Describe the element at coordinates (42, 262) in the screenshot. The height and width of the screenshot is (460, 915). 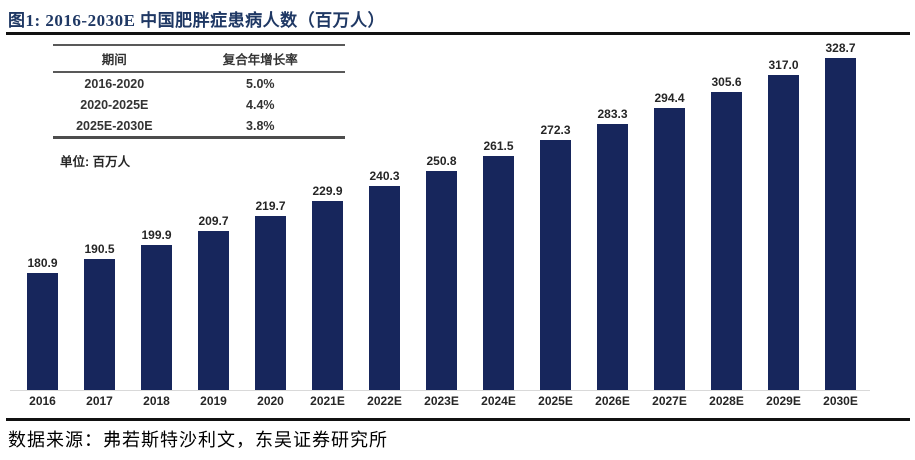
I see `bar-value-label: 180.9` at that location.